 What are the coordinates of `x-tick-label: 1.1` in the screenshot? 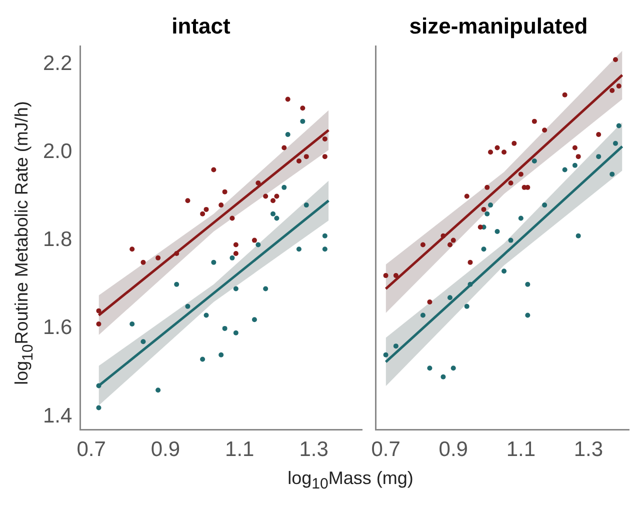 It's located at (521, 450).